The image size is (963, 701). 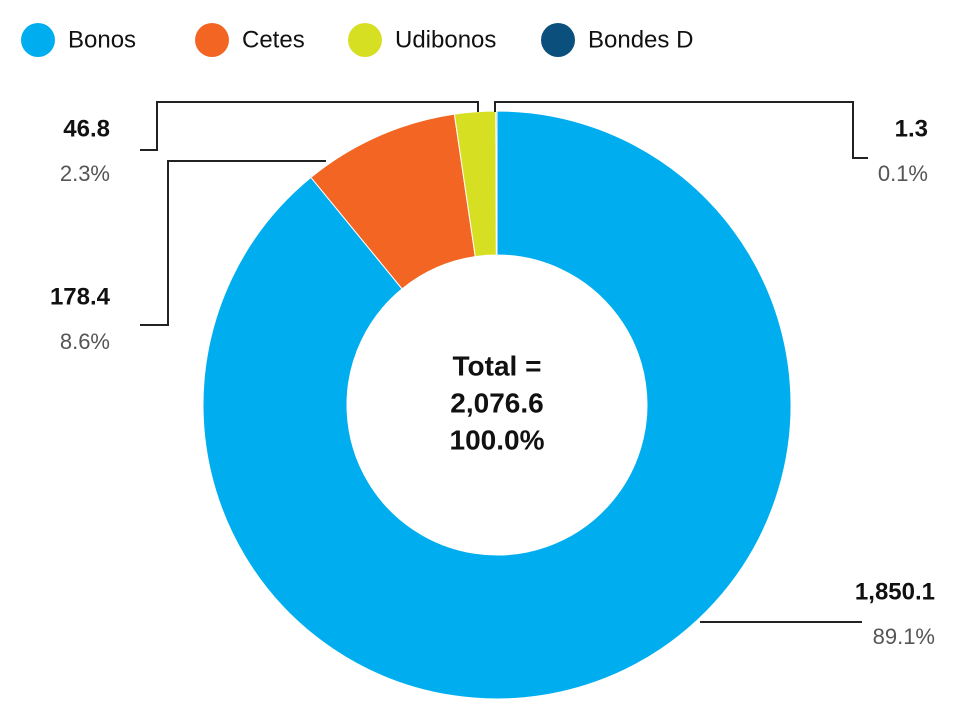 I want to click on legend: Bonos Cetes Udibonos Bondes D, so click(x=357, y=40).